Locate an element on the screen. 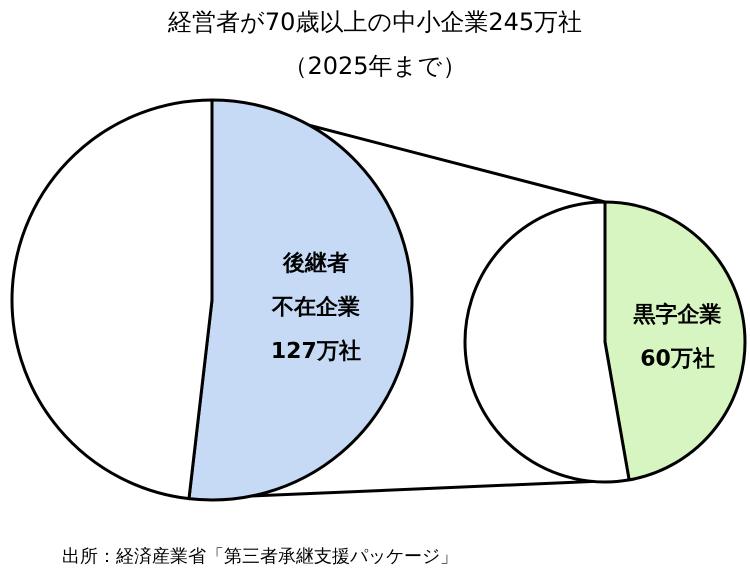  chart-title: 経営者が70歳以上の中小企業245万社 is located at coordinates (374, 22).